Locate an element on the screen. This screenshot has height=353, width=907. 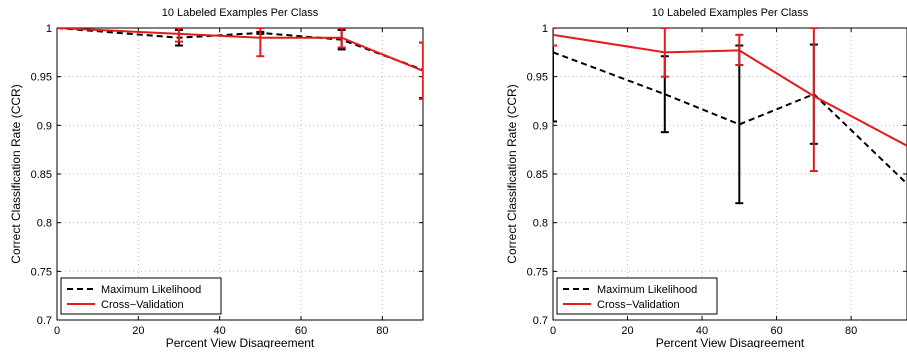
series-line-maximum-likelihood is located at coordinates (730, 118).